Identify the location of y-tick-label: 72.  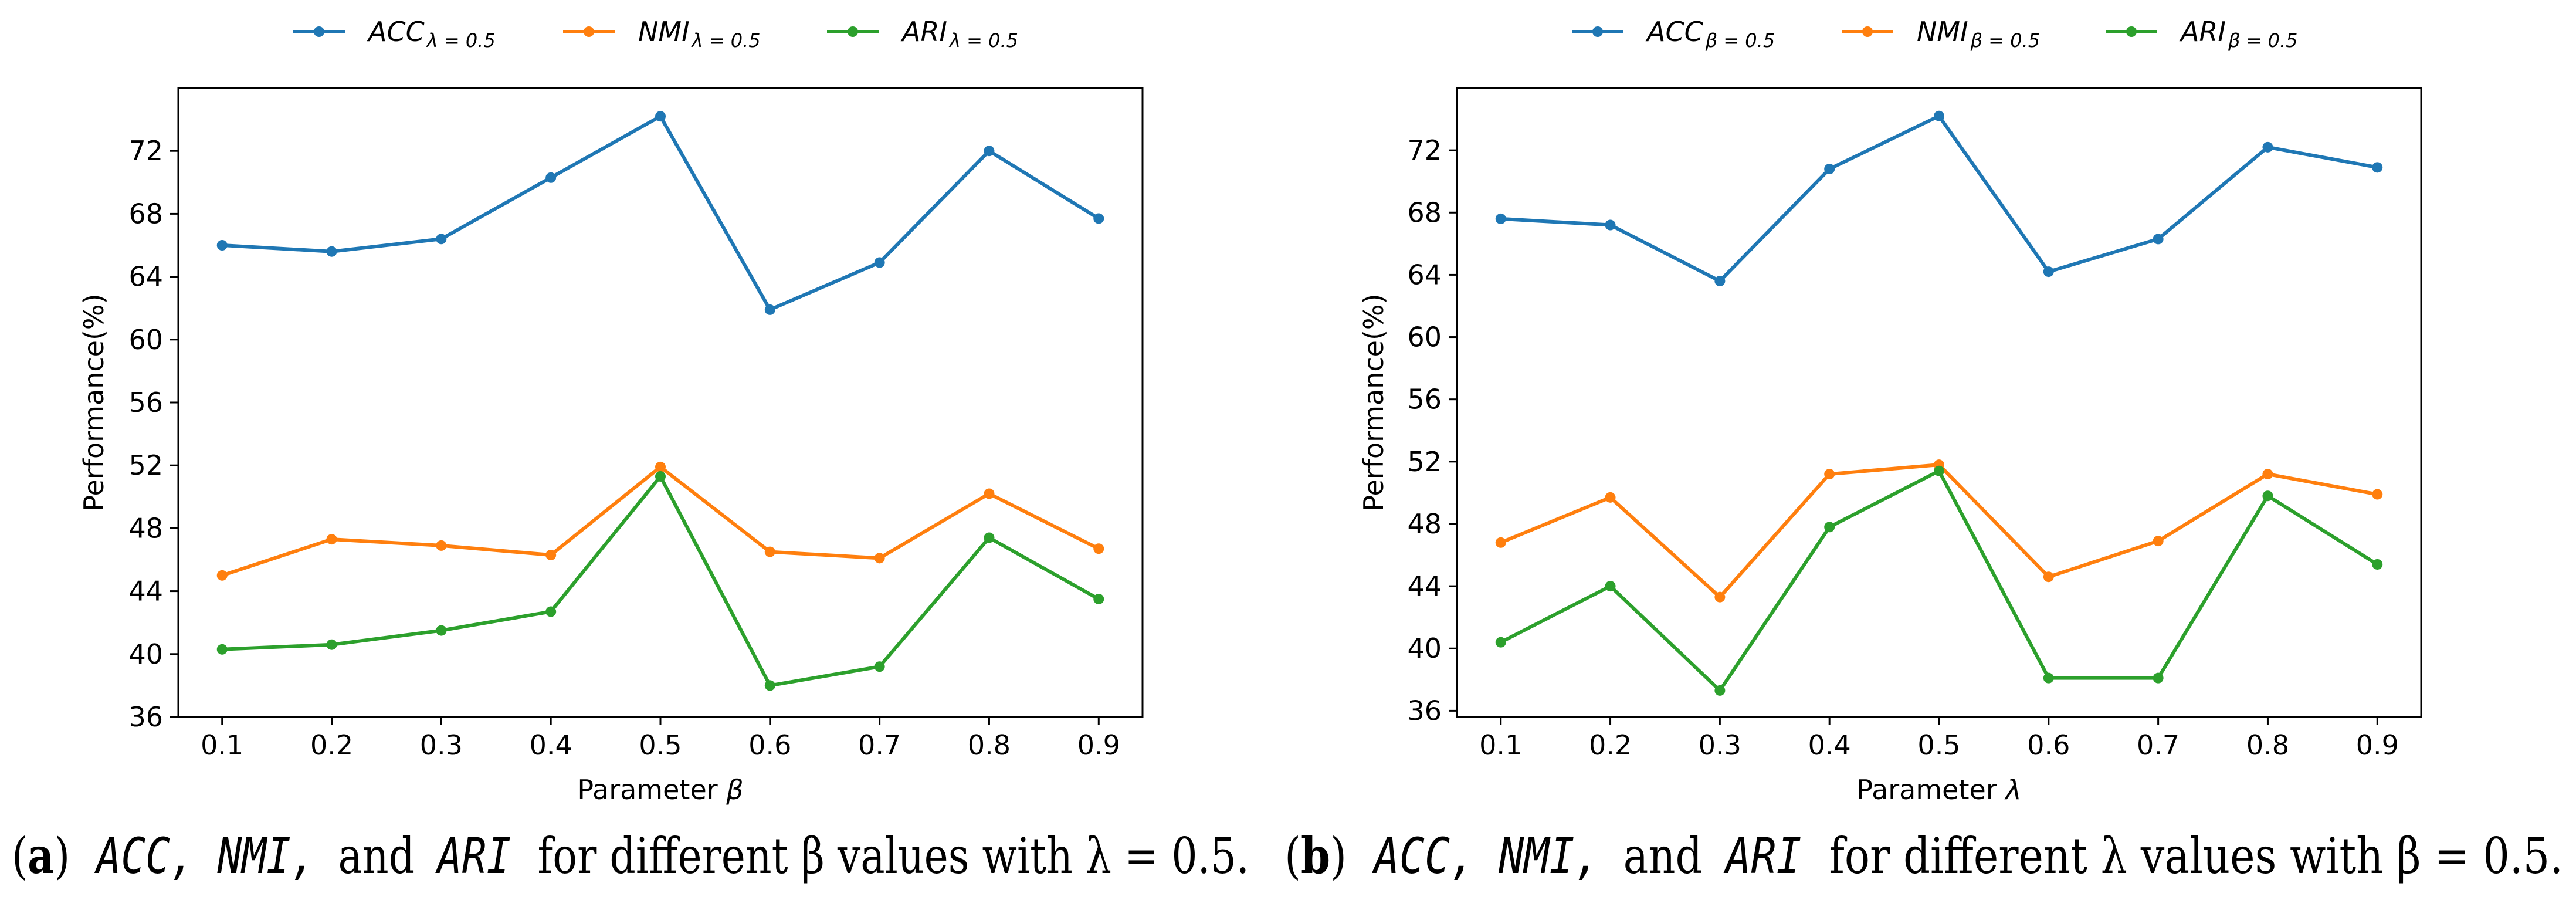
(1425, 150).